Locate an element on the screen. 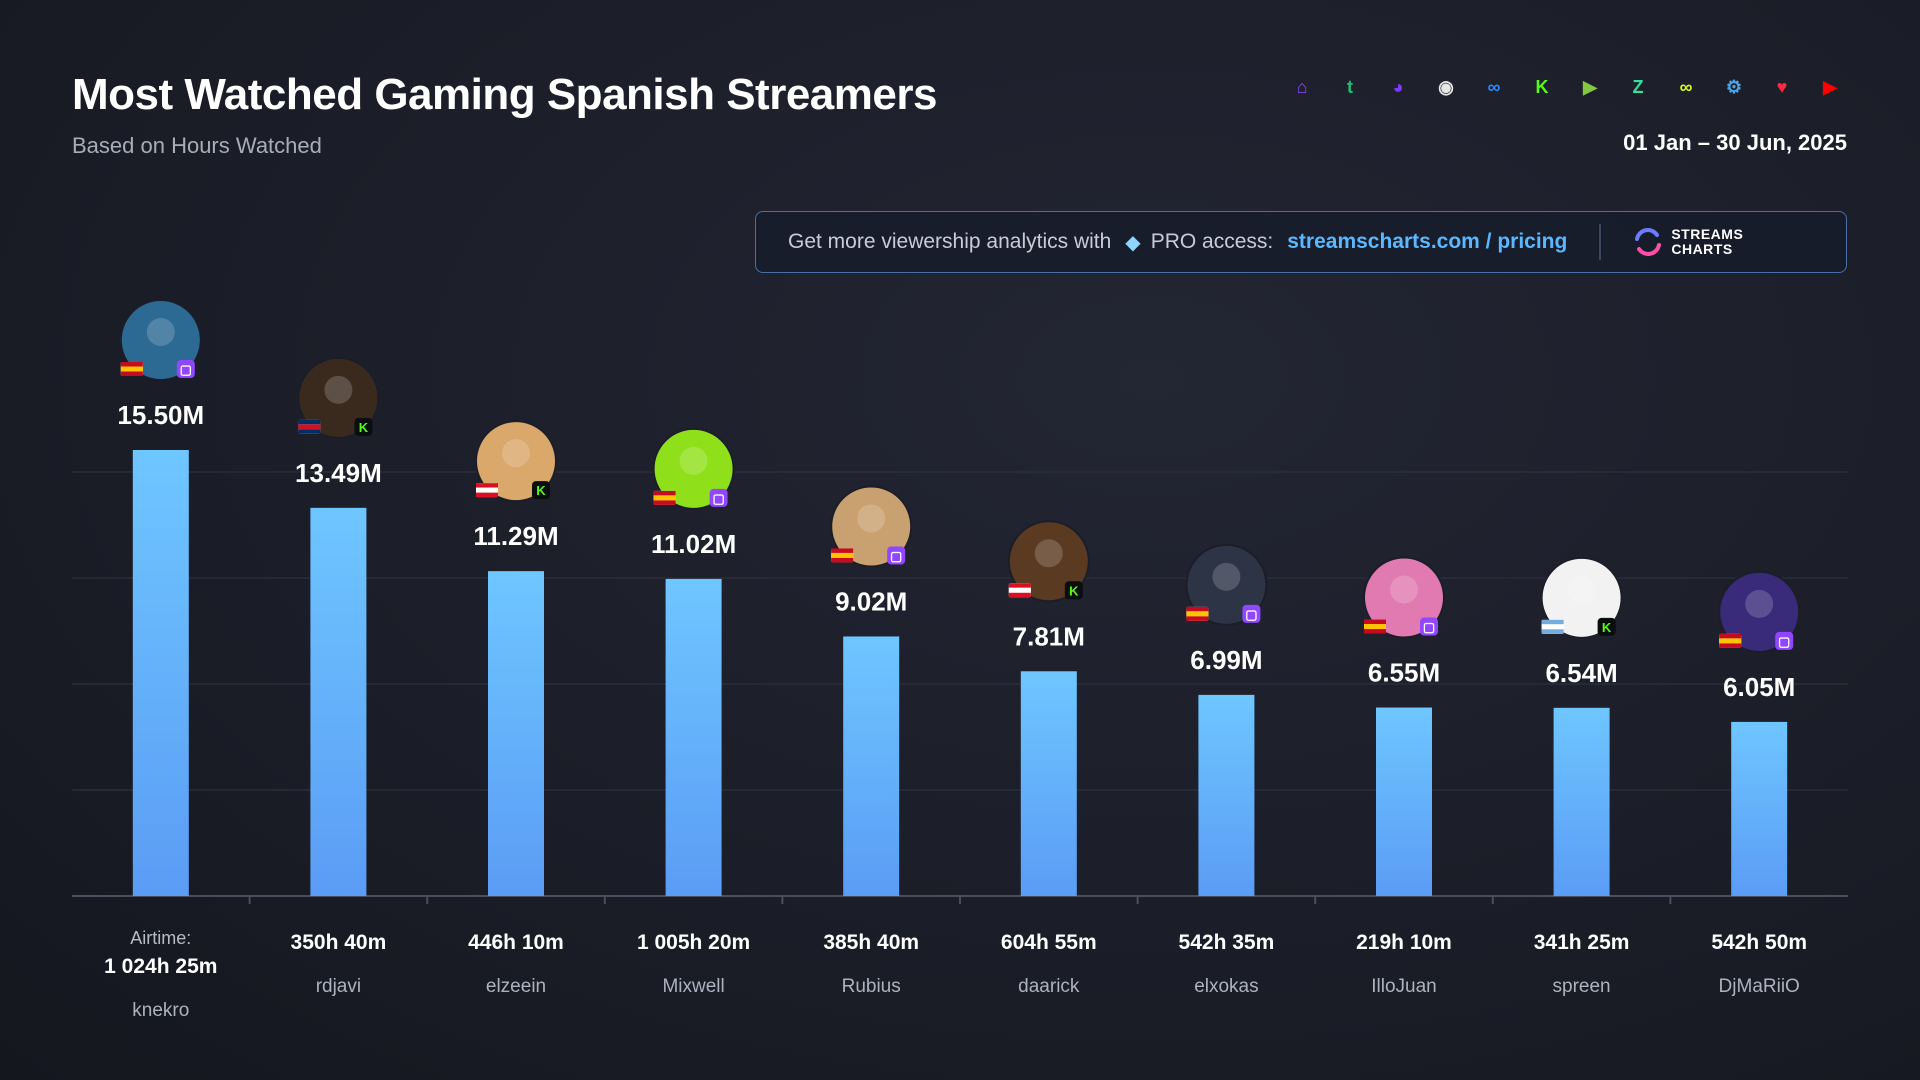 This screenshot has height=1080, width=1920. bar-group: 11.02M ▢ 1 005h 20m Mixwell is located at coordinates (676, 712).